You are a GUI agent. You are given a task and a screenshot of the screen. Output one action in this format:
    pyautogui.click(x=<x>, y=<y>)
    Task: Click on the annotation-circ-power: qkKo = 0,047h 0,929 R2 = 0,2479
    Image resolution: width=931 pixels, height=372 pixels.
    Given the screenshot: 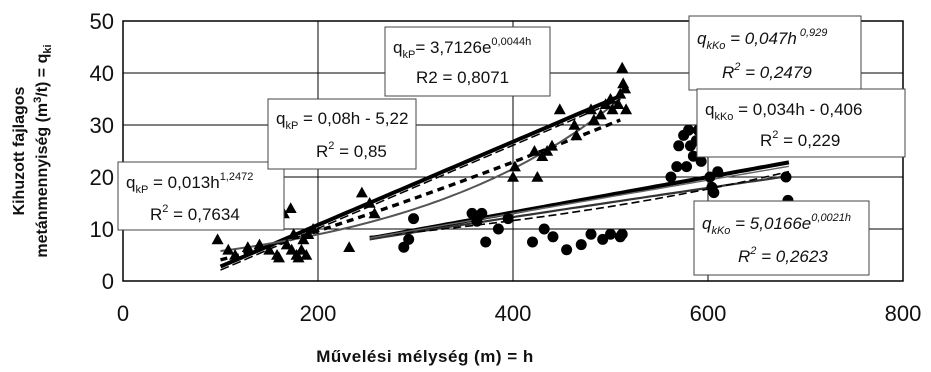 What is the action you would take?
    pyautogui.click(x=775, y=53)
    